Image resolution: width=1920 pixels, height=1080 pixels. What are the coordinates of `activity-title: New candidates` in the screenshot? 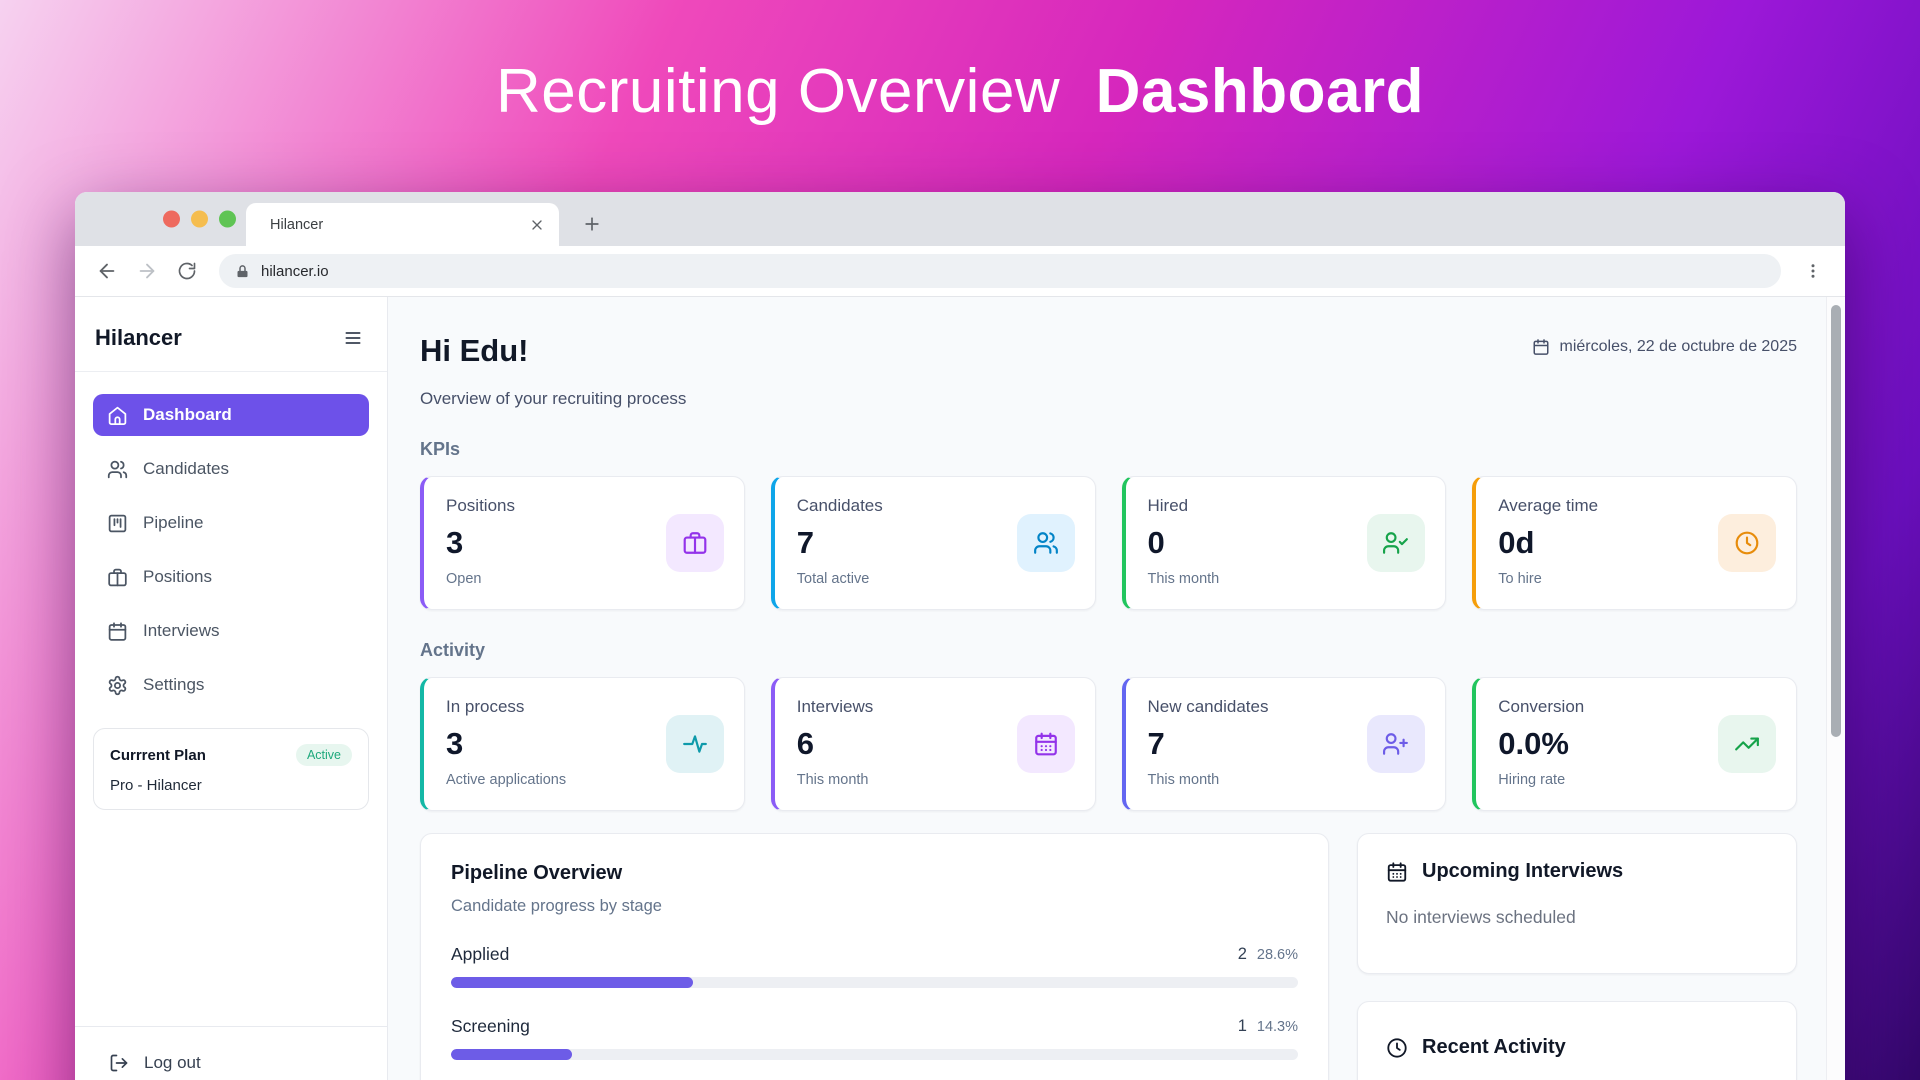 It's located at (1208, 706).